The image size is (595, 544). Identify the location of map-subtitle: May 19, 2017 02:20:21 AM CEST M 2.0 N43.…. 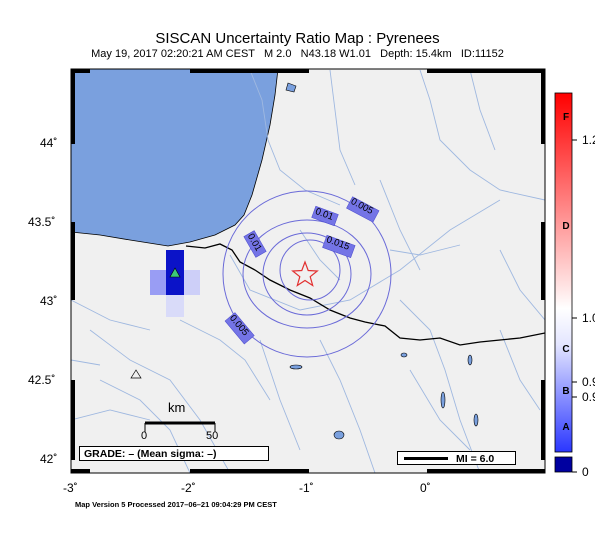
(297, 54).